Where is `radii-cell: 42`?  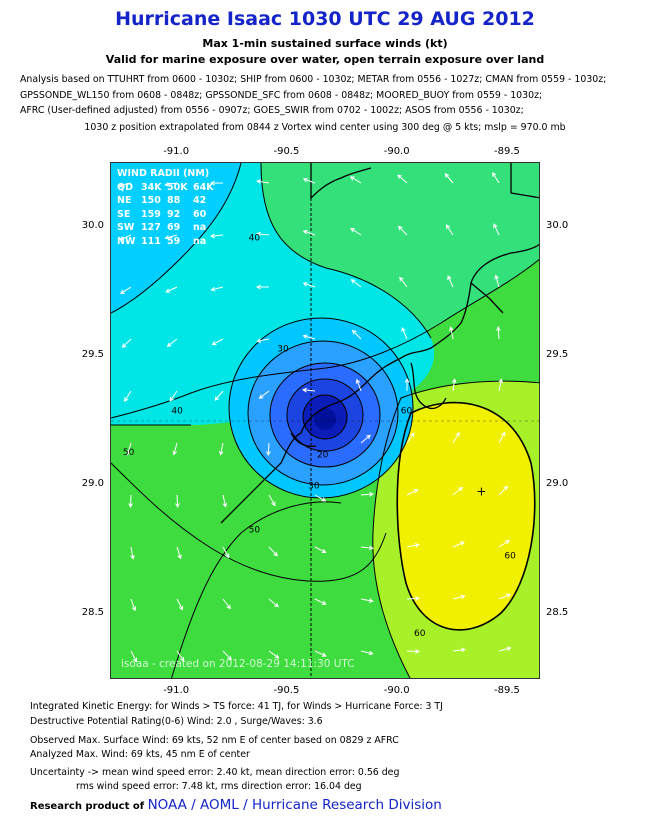 radii-cell: 42 is located at coordinates (200, 200).